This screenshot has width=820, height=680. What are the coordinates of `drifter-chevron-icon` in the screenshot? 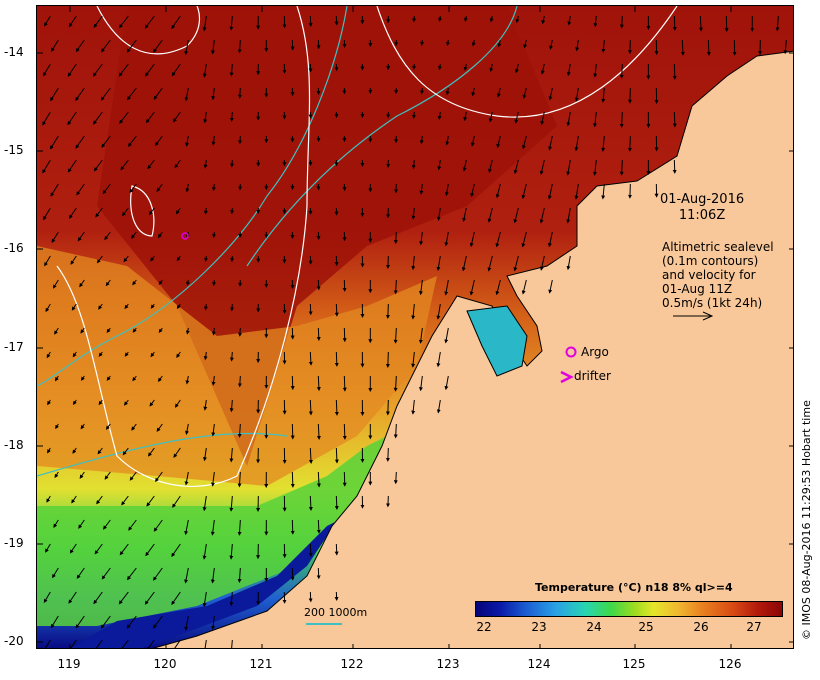 It's located at (567, 377).